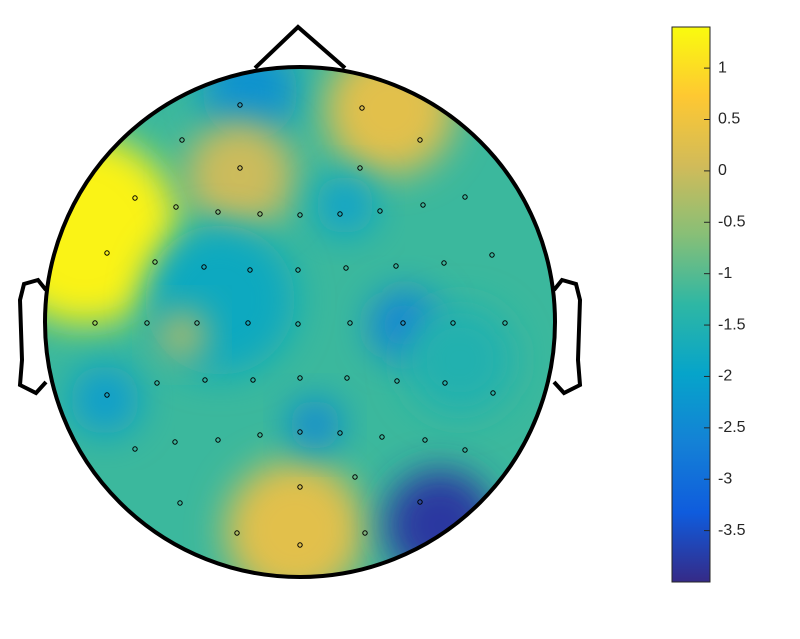 The image size is (800, 639). I want to click on colorbar-tick-label: -1.5, so click(732, 324).